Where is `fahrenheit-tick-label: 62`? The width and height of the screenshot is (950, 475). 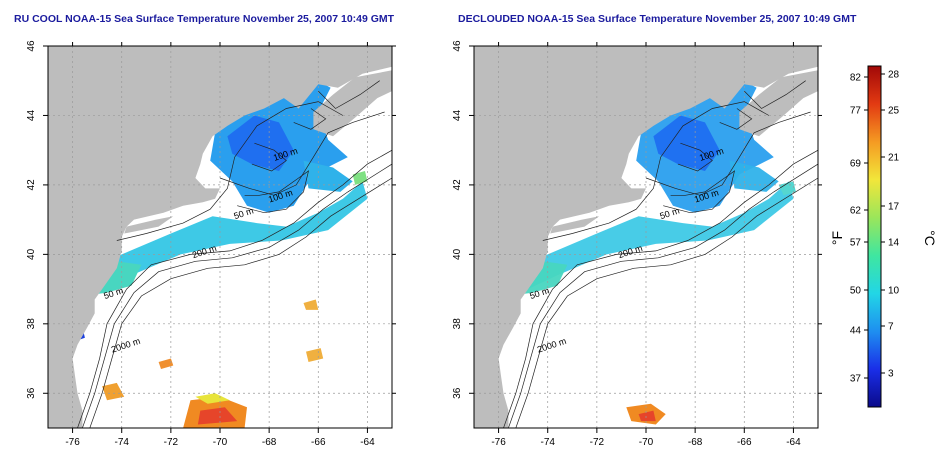
fahrenheit-tick-label: 62 is located at coordinates (856, 211).